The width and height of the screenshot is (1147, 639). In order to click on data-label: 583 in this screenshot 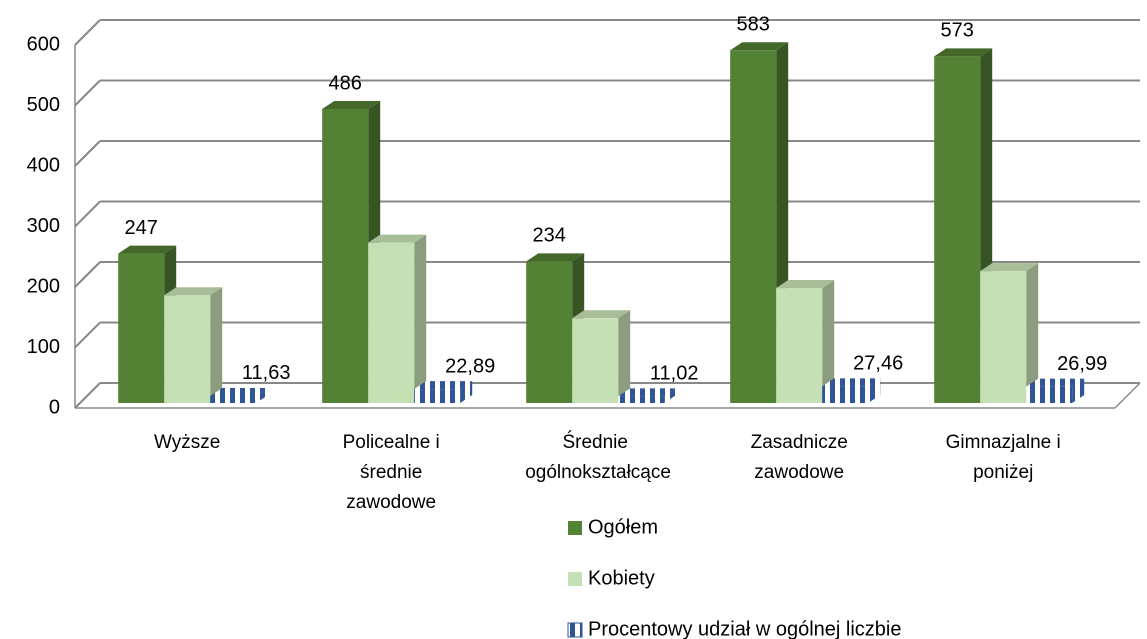, I will do `click(753, 25)`.